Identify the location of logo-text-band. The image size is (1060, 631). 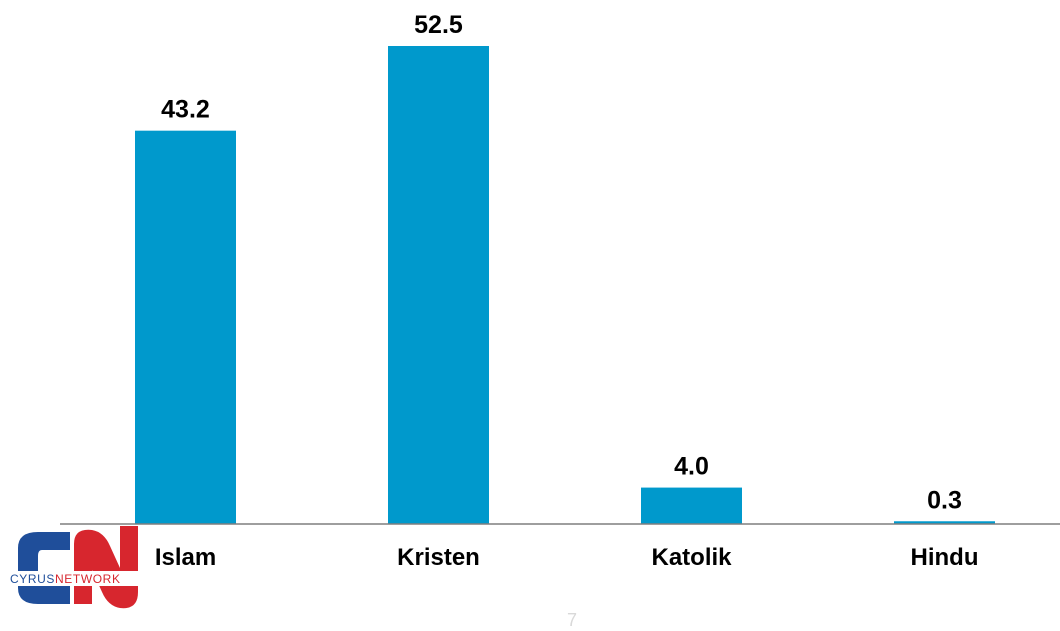
(75, 578).